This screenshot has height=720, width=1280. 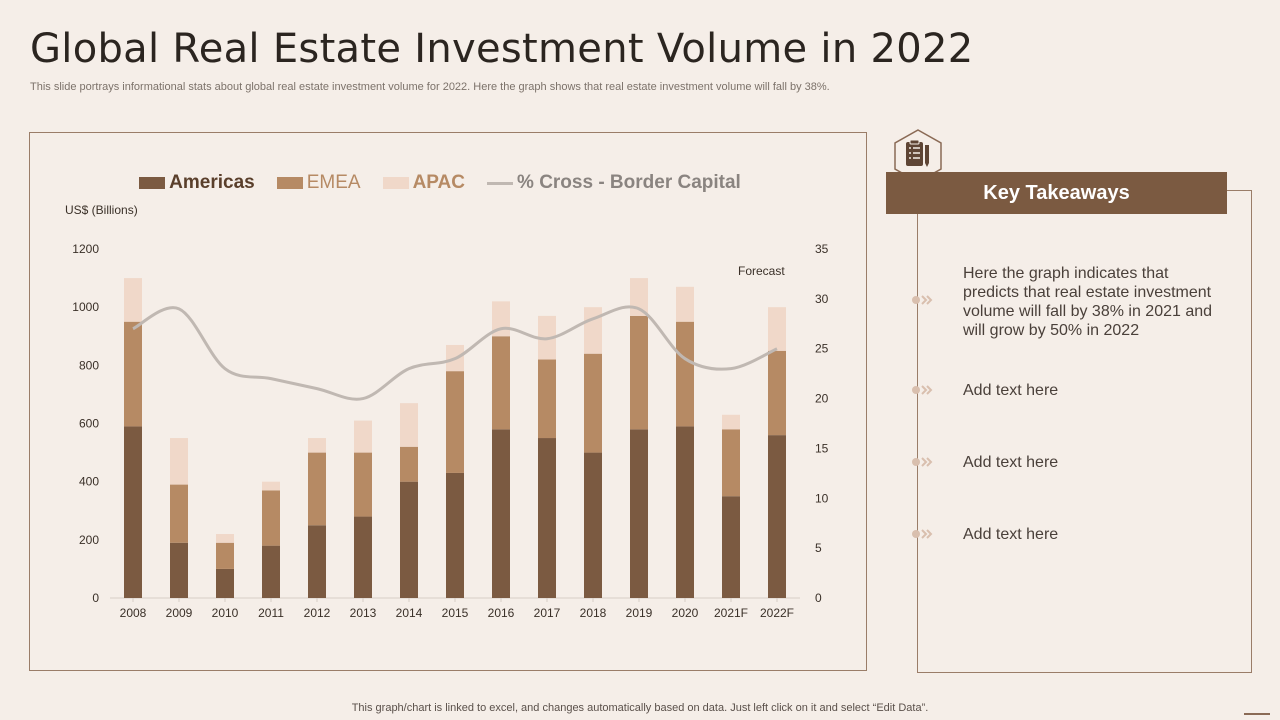 What do you see at coordinates (225, 613) in the screenshot?
I see `x-tick-label-2010: 2010` at bounding box center [225, 613].